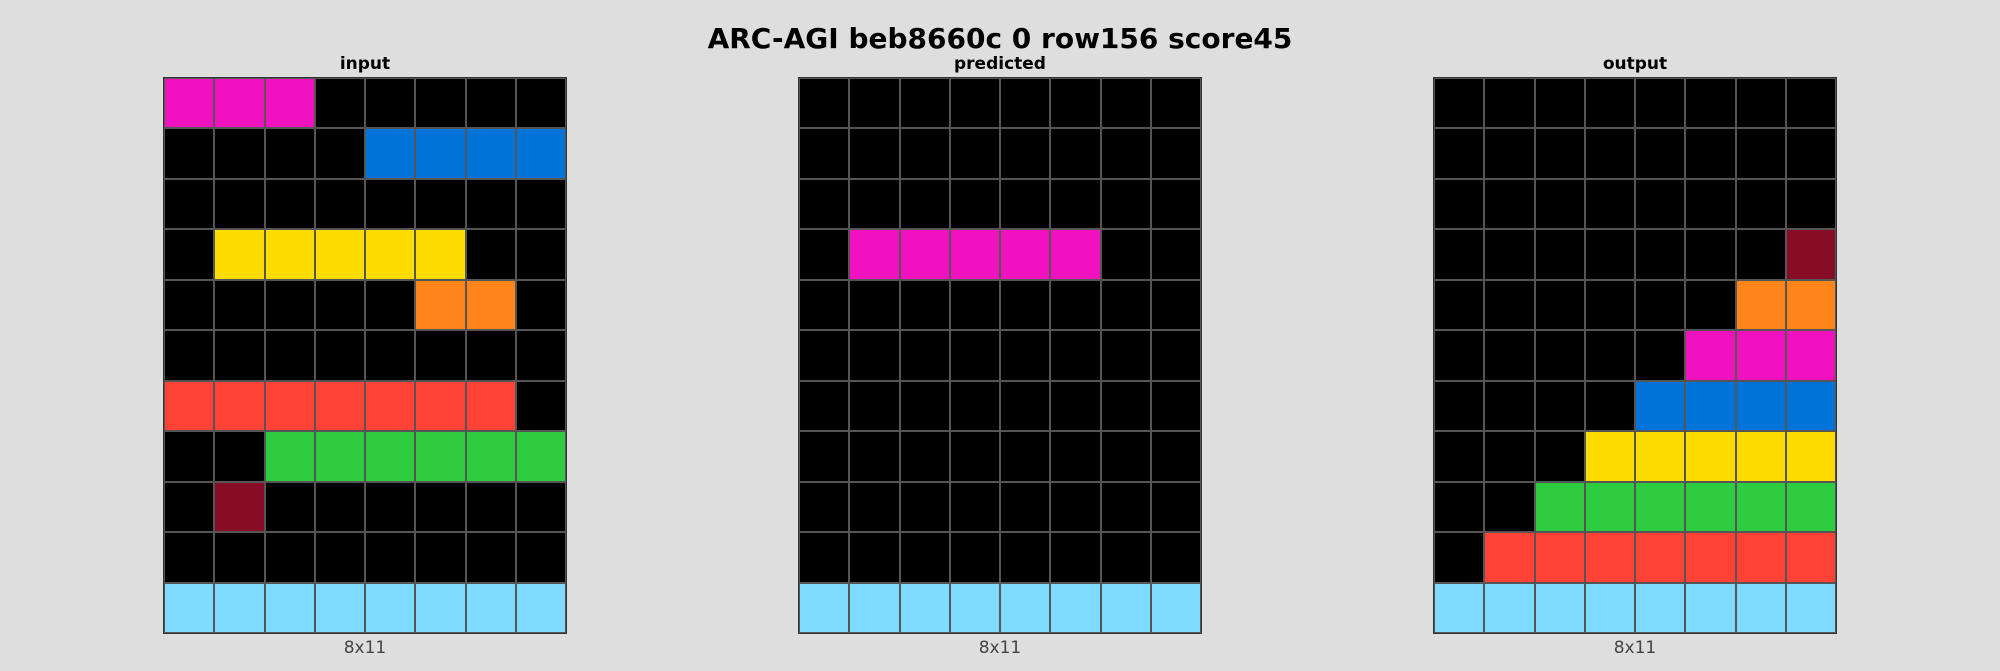 Image resolution: width=2000 pixels, height=671 pixels. Describe the element at coordinates (365, 648) in the screenshot. I see `input-dims: 8x11` at that location.